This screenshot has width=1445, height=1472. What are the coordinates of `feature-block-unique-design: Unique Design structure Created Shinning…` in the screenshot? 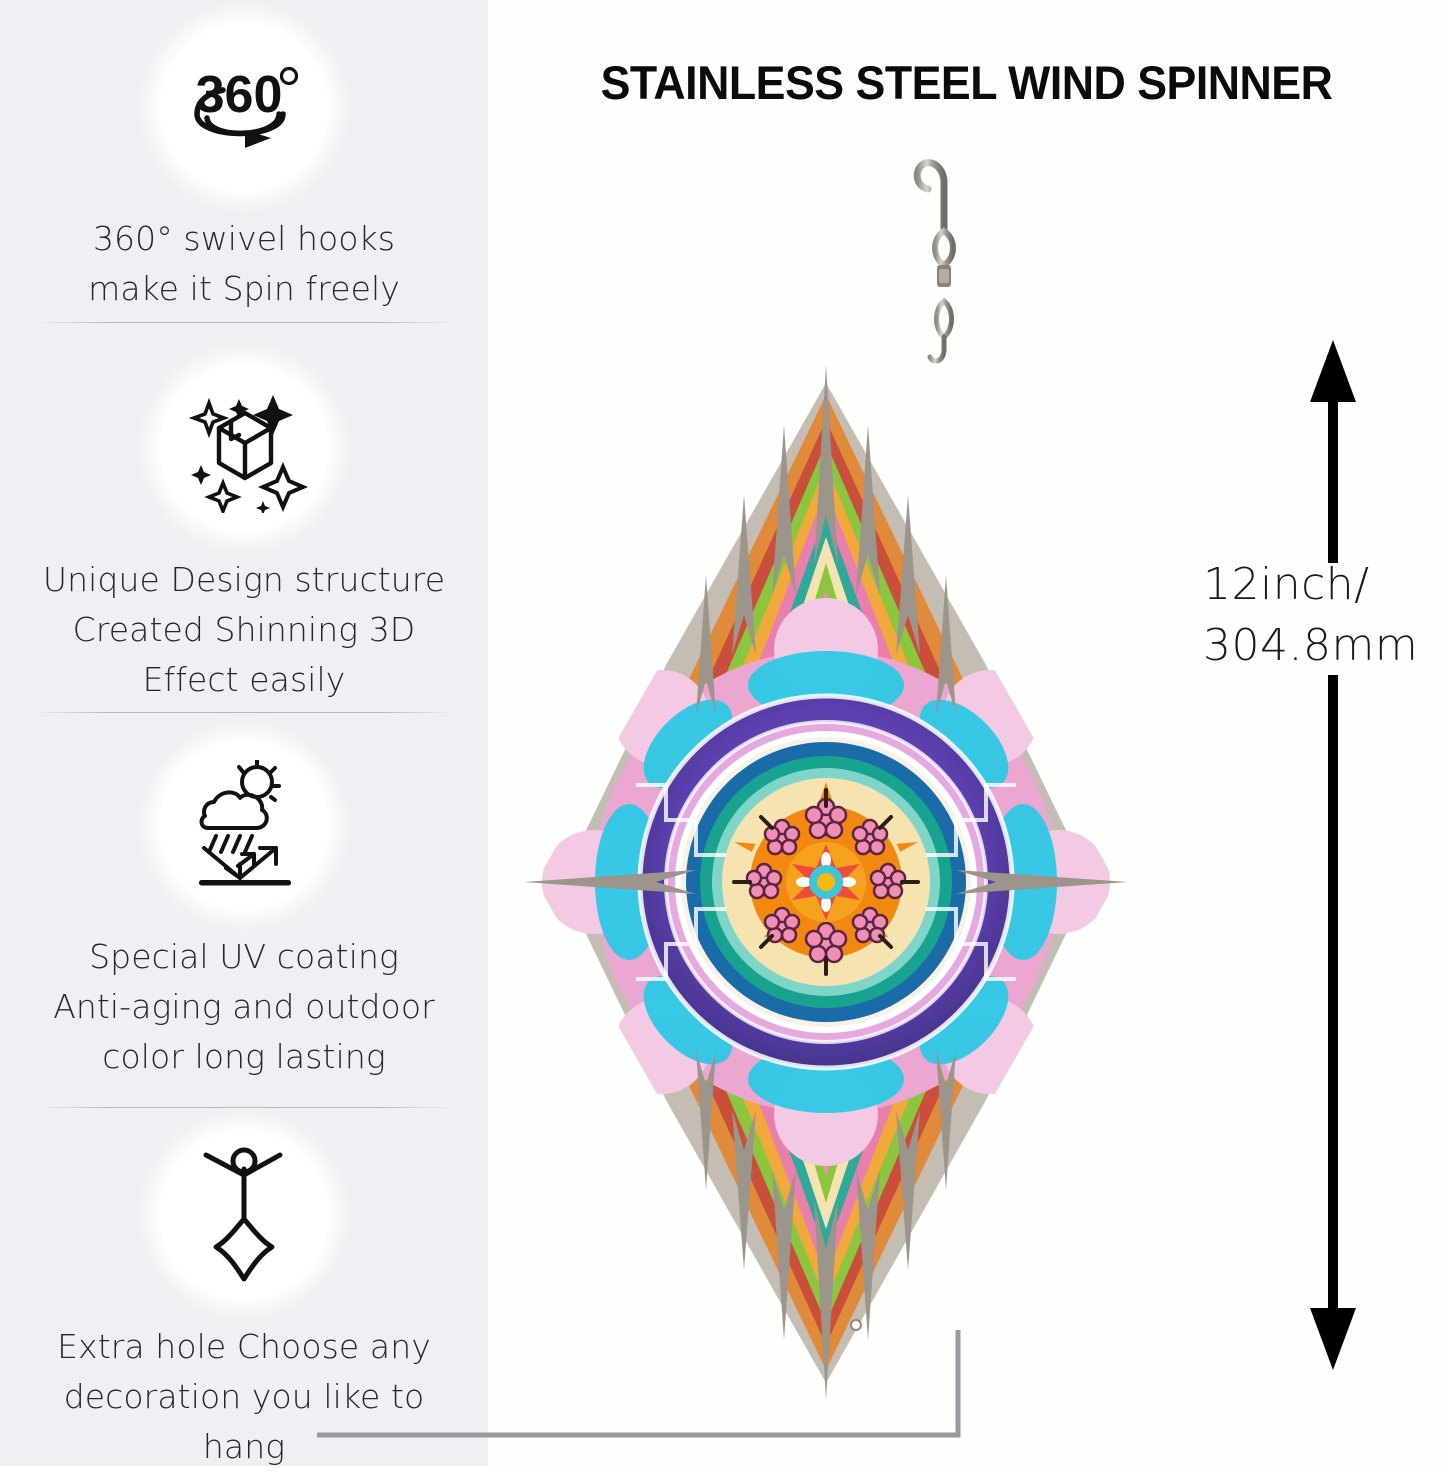 It's located at (244, 534).